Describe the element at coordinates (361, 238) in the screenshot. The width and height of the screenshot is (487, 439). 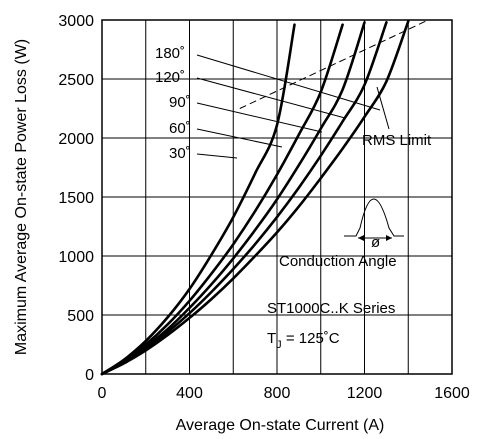
I see `arrow-left-head` at that location.